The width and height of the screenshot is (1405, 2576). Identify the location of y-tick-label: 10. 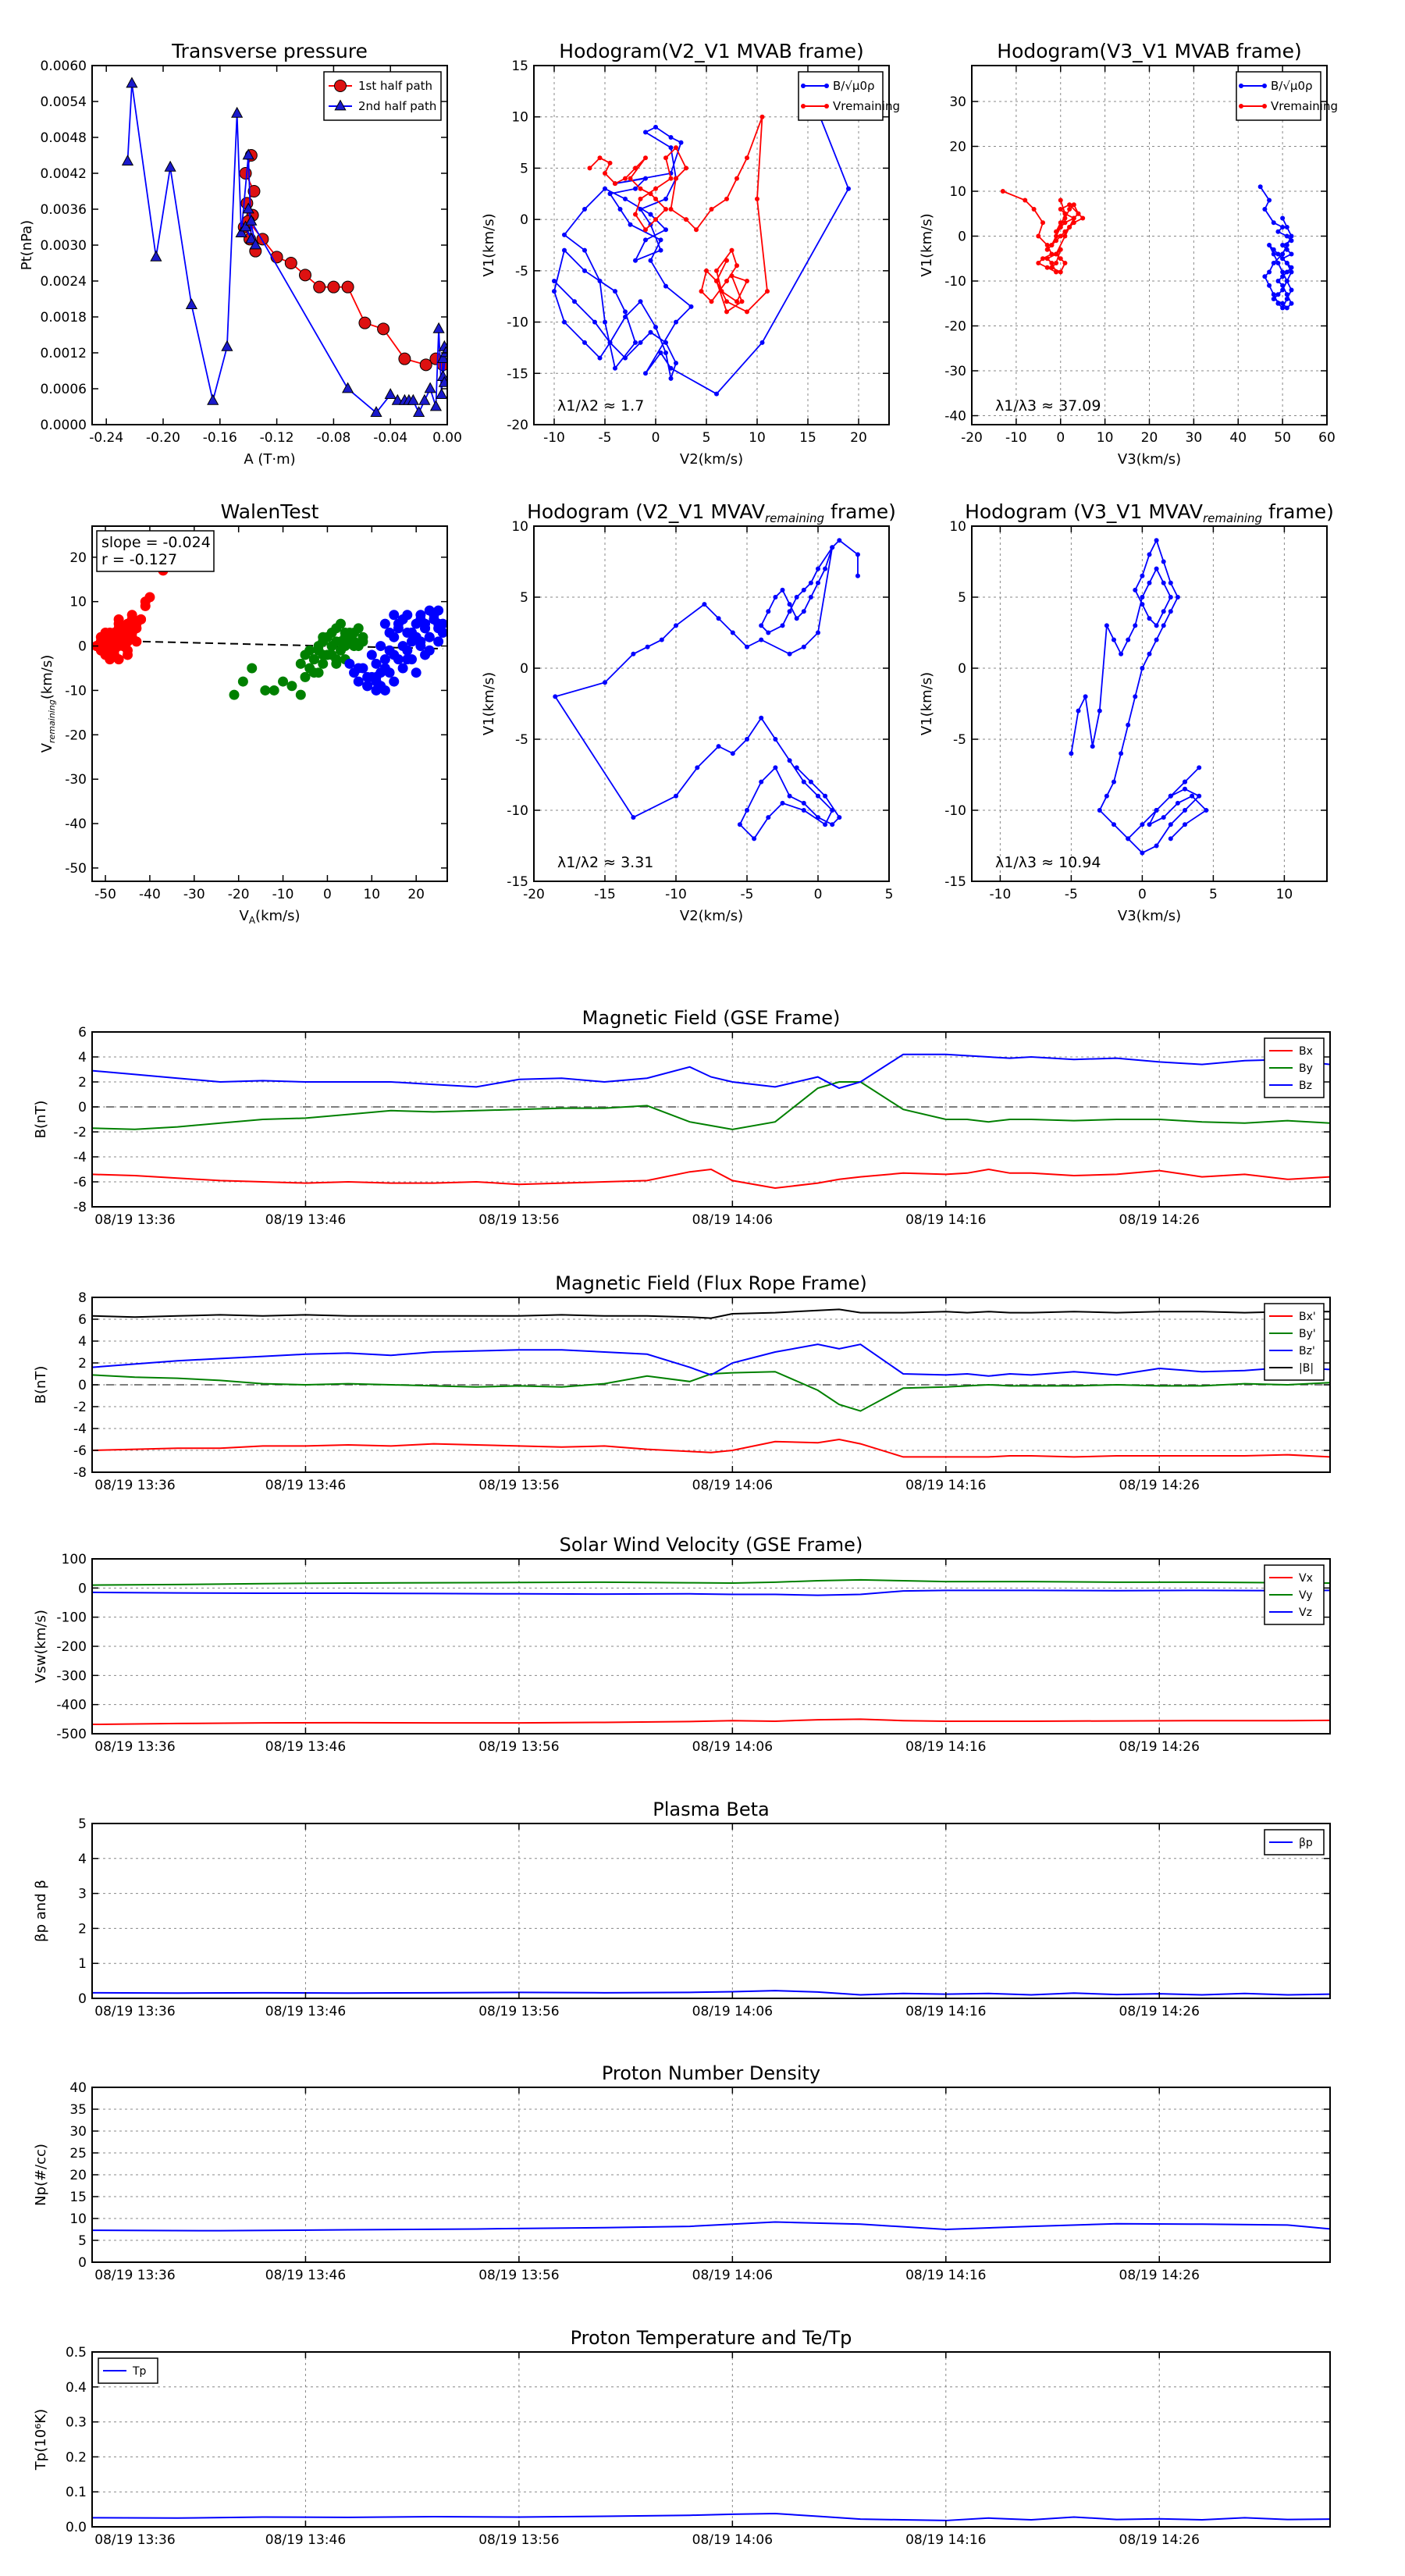
(519, 118).